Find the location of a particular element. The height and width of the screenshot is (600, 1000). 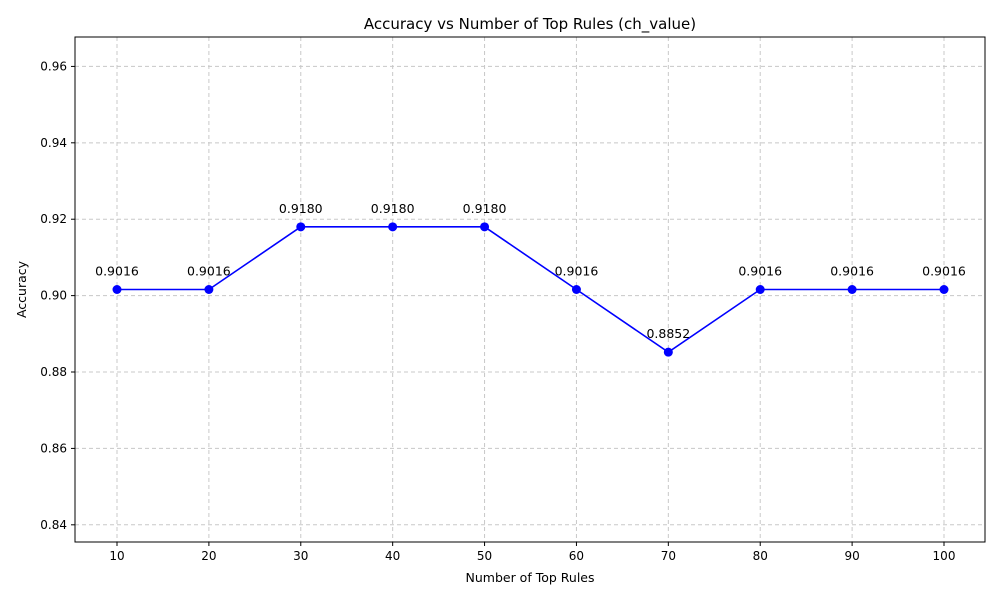

x-axis-label: Number of Top Rules is located at coordinates (530, 577).